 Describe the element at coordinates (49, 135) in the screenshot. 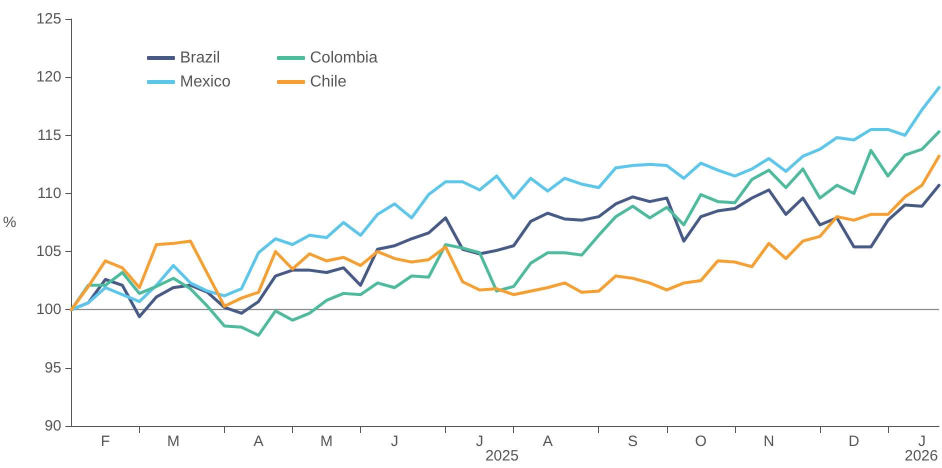

I see `y-tick-label: 115` at that location.